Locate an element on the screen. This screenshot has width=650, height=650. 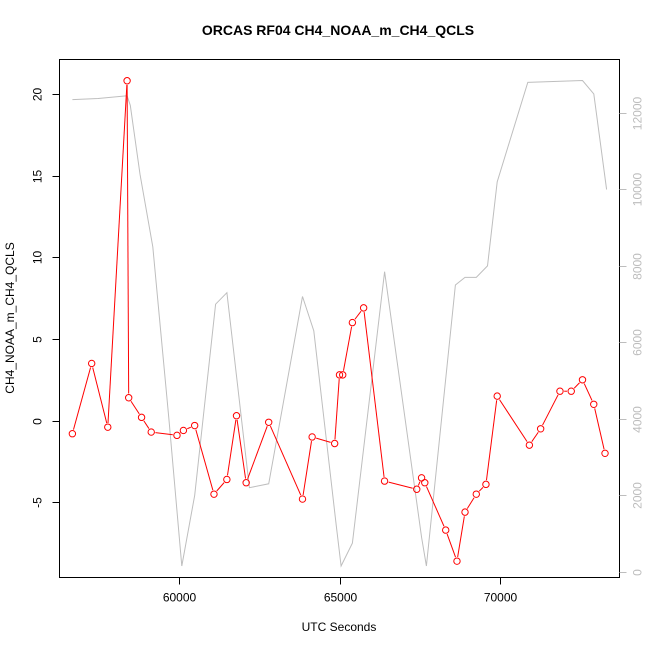
y-tick-label-right: 10000 is located at coordinates (638, 189).